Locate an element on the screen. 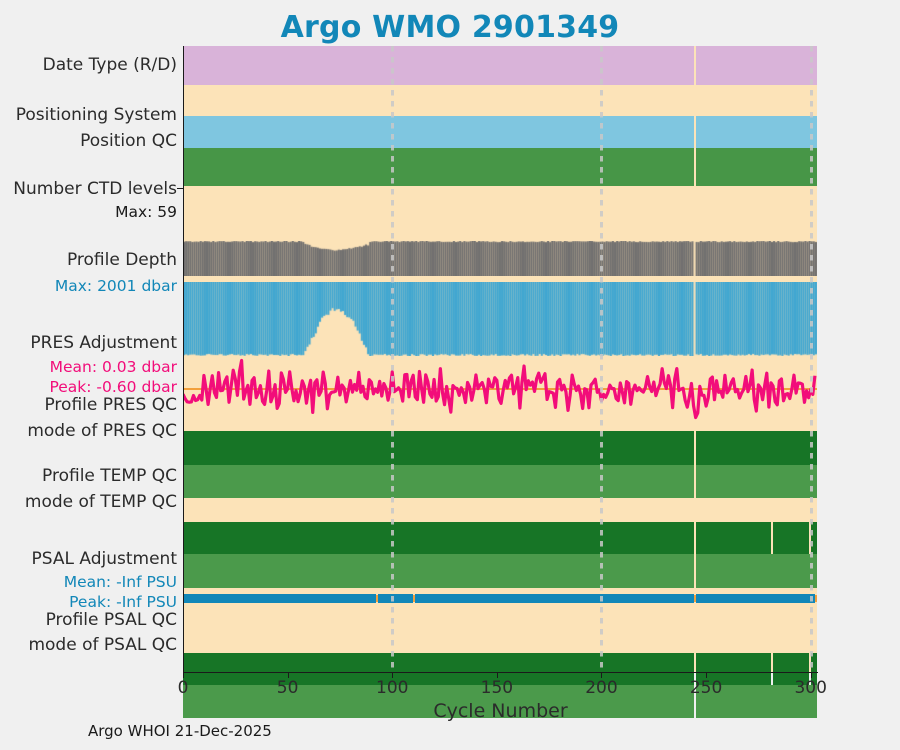  x-axis-line is located at coordinates (500, 672).